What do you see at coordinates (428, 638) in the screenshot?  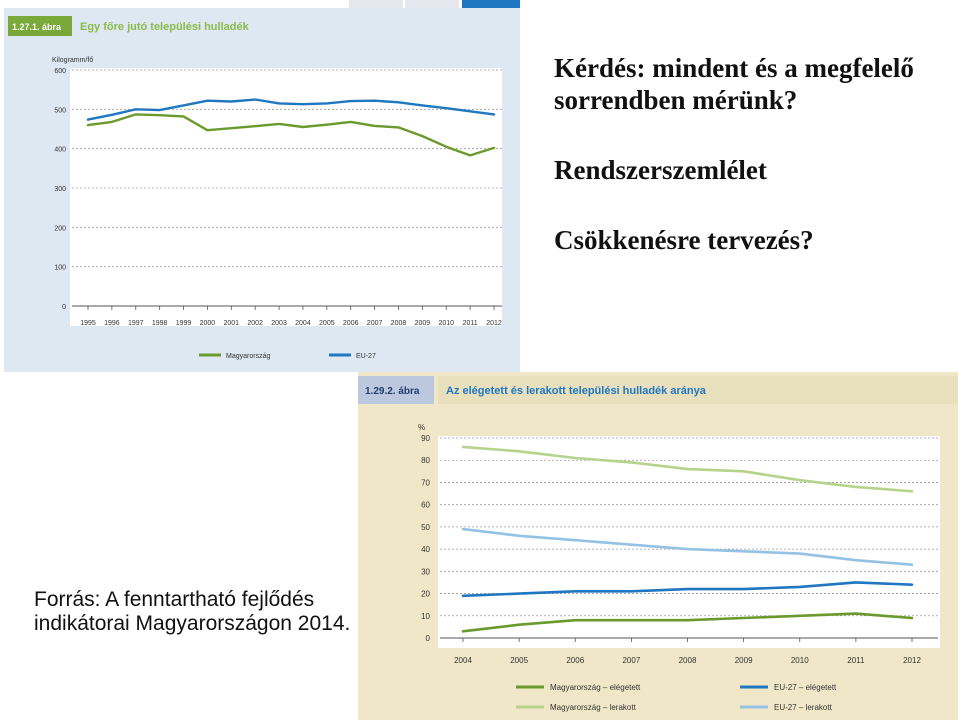 I see `c2-ytick-label: 0` at bounding box center [428, 638].